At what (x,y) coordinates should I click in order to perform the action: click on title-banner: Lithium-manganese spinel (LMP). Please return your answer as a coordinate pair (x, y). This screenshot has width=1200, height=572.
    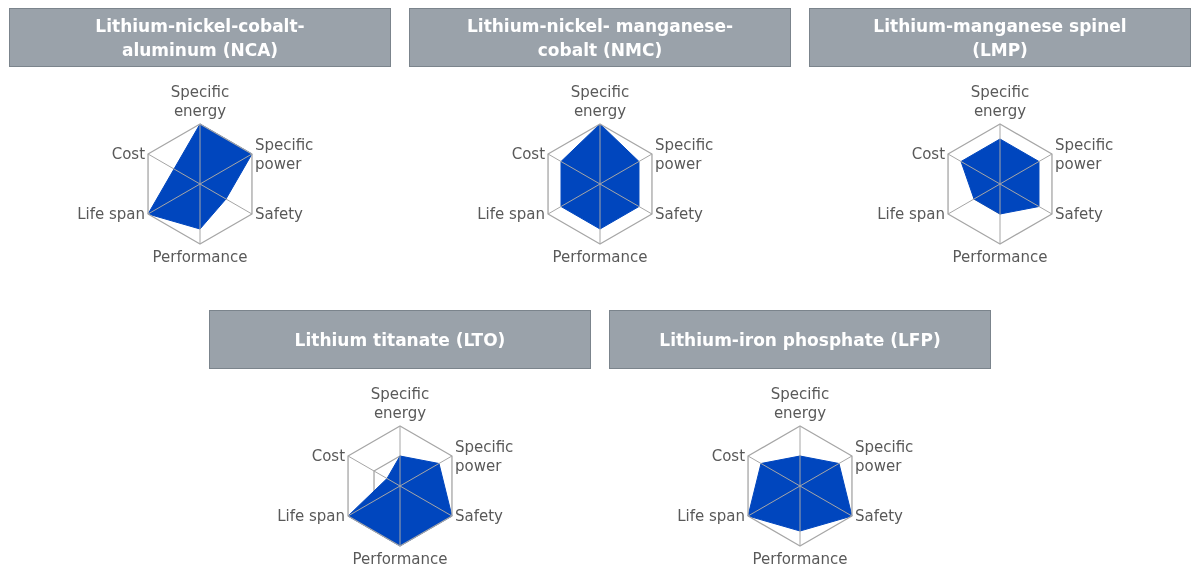
    Looking at the image, I should click on (1000, 37).